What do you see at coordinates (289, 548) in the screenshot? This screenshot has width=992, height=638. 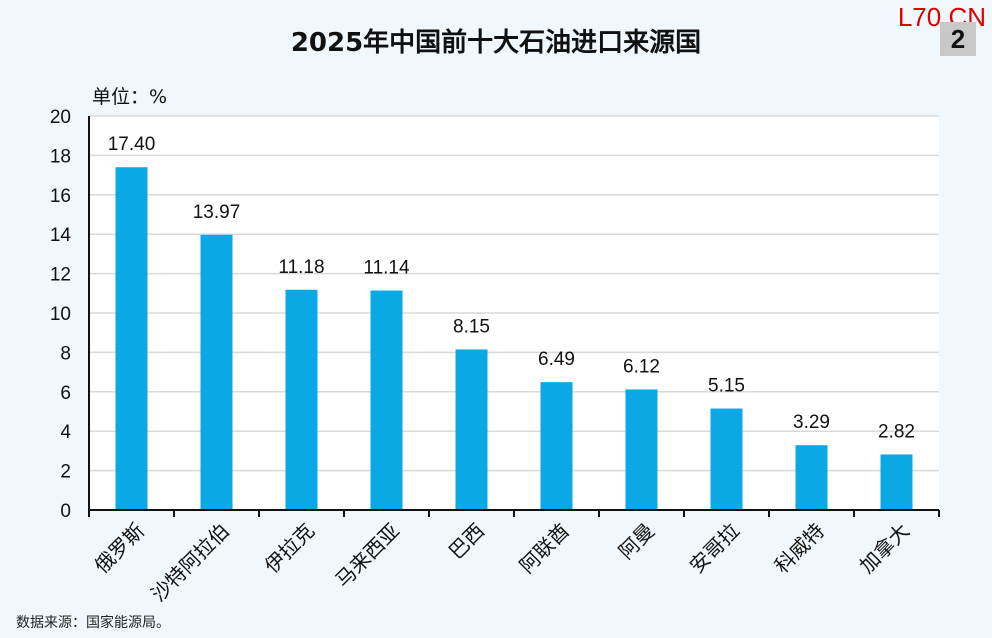 I see `x-tick-label: 伊拉克` at bounding box center [289, 548].